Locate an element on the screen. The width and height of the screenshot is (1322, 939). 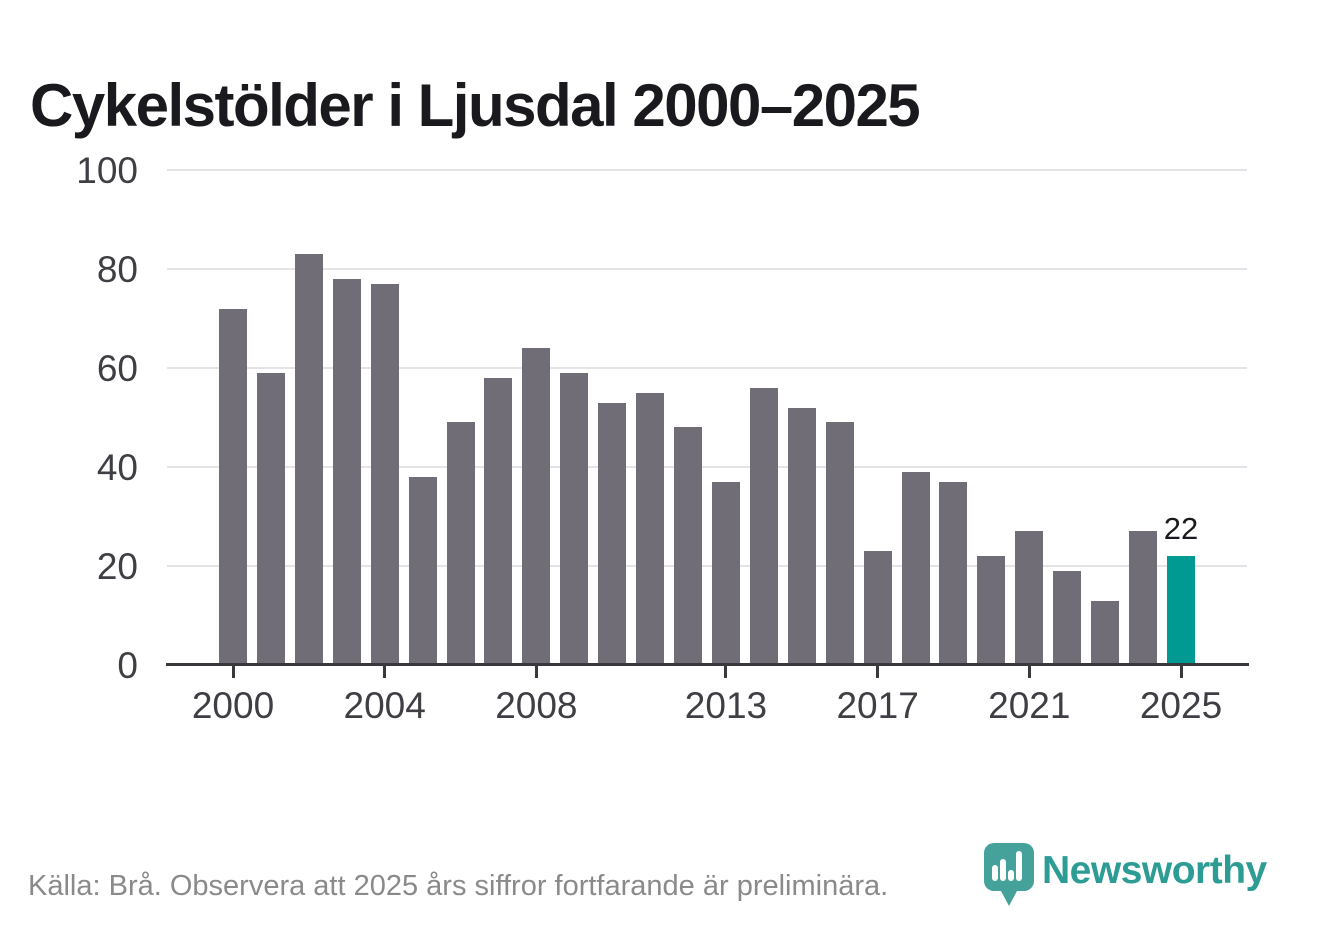
x-axis-line is located at coordinates (707, 664).